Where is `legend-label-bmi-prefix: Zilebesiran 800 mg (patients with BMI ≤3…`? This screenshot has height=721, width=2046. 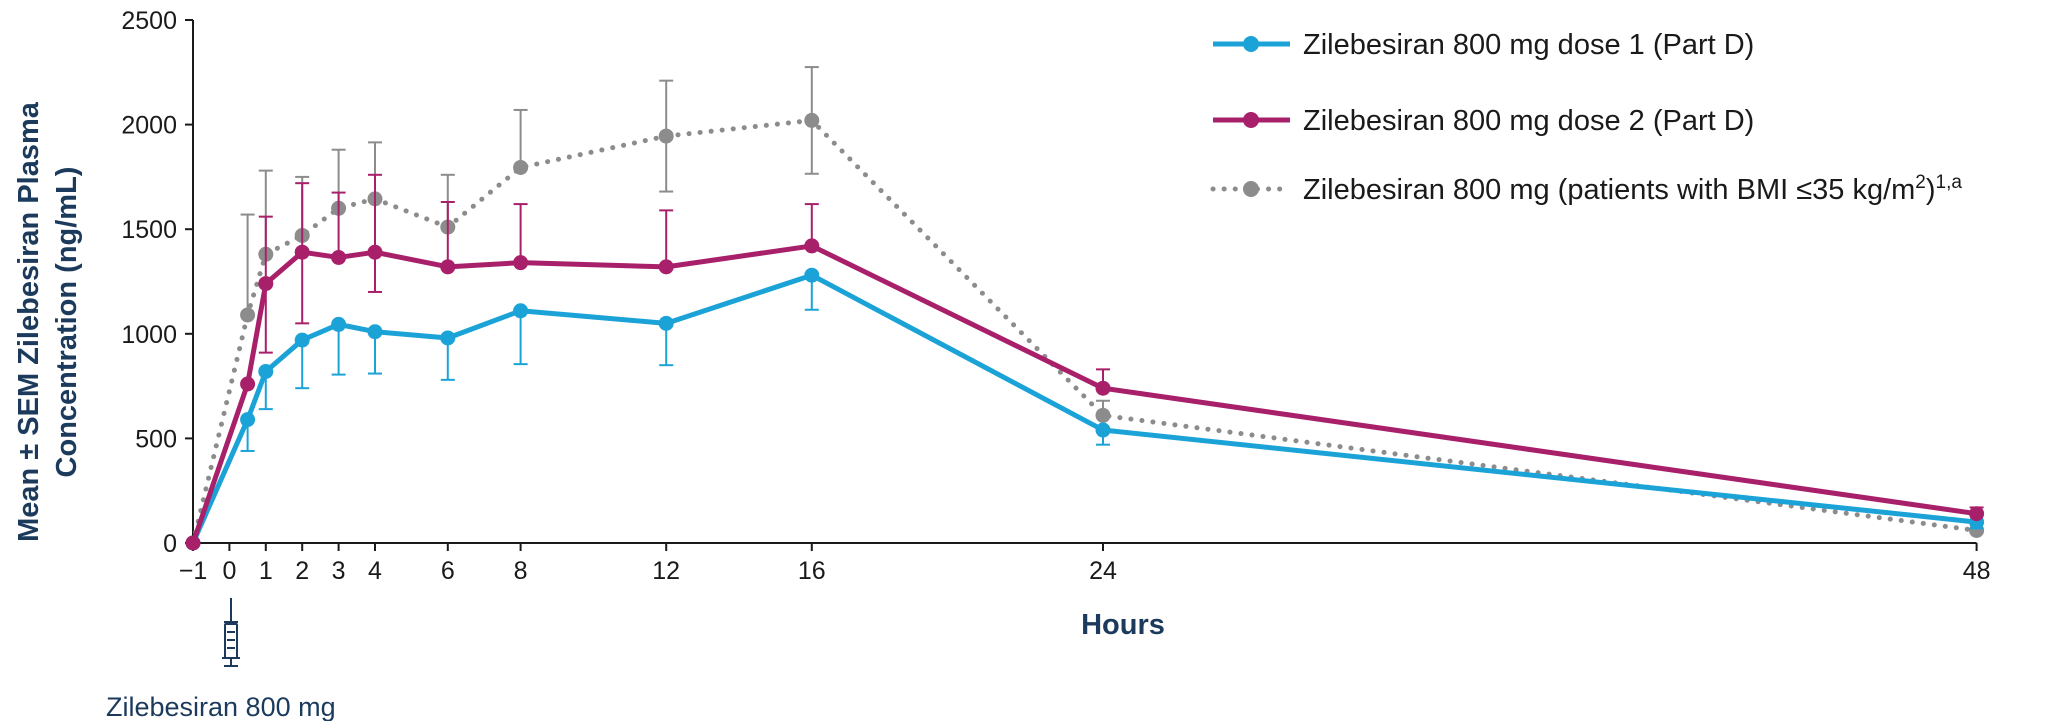 legend-label-bmi-prefix: Zilebesiran 800 mg (patients with BMI ≤3… is located at coordinates (1609, 190).